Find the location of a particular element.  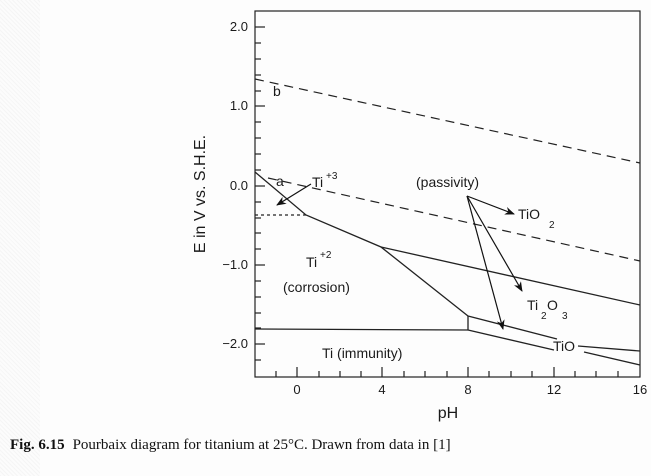

x-tick-label: 16 is located at coordinates (640, 389).